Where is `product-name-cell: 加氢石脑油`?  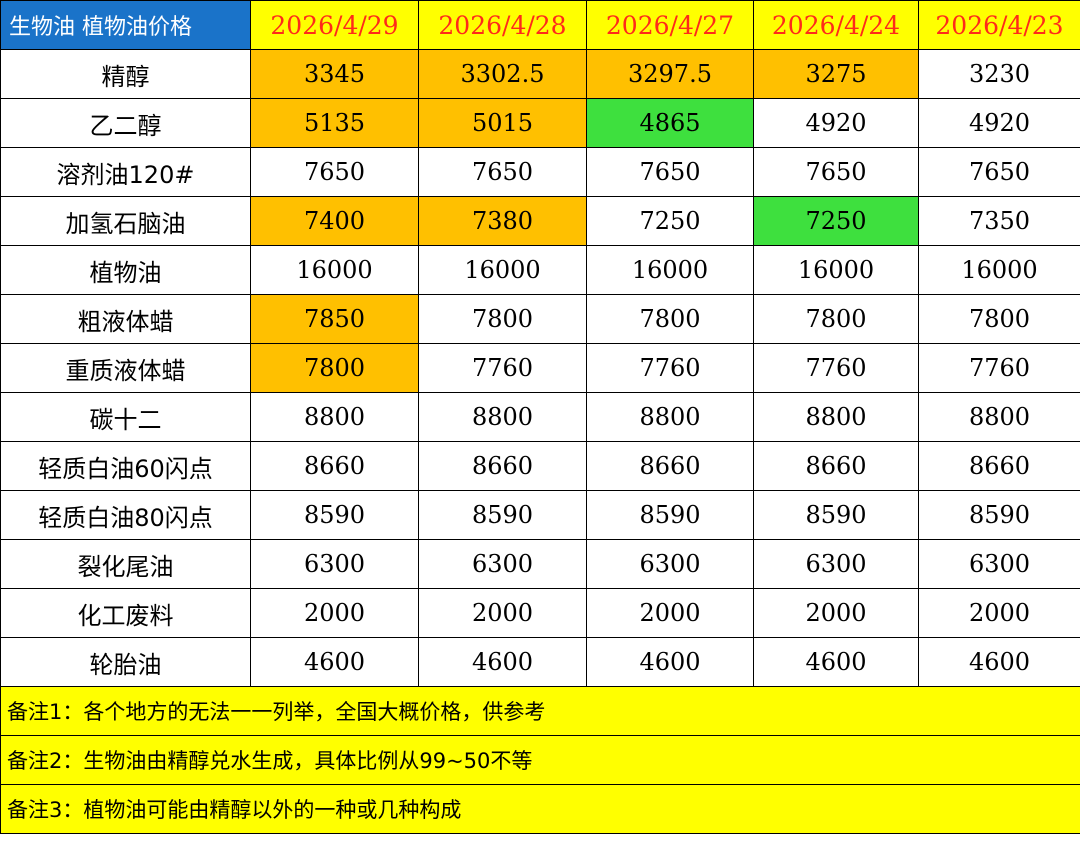
product-name-cell: 加氢石脑油 is located at coordinates (125, 221).